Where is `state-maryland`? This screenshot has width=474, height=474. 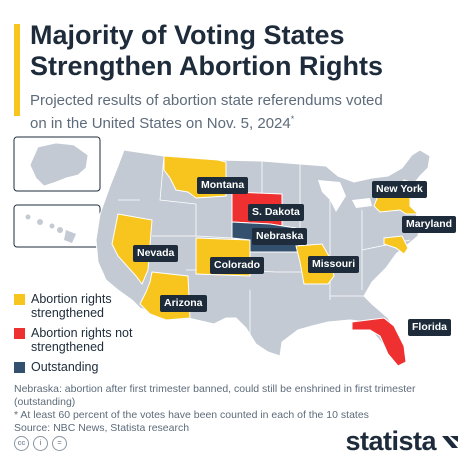
state-maryland is located at coordinates (396, 245).